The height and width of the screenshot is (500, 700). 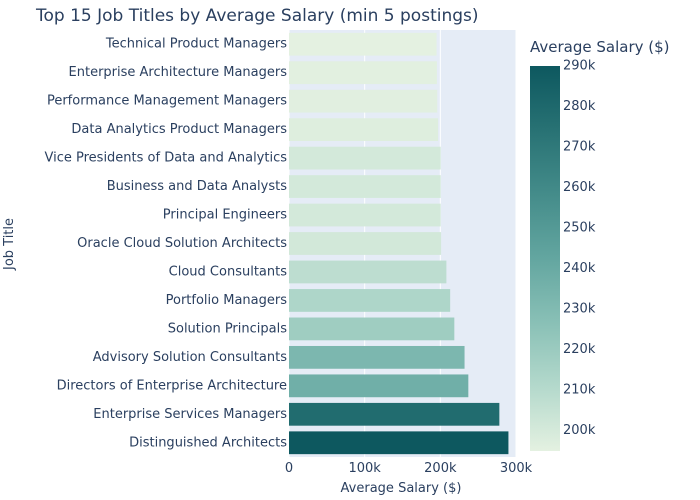 What do you see at coordinates (579, 430) in the screenshot?
I see `colorbar-tick-label: 200k` at bounding box center [579, 430].